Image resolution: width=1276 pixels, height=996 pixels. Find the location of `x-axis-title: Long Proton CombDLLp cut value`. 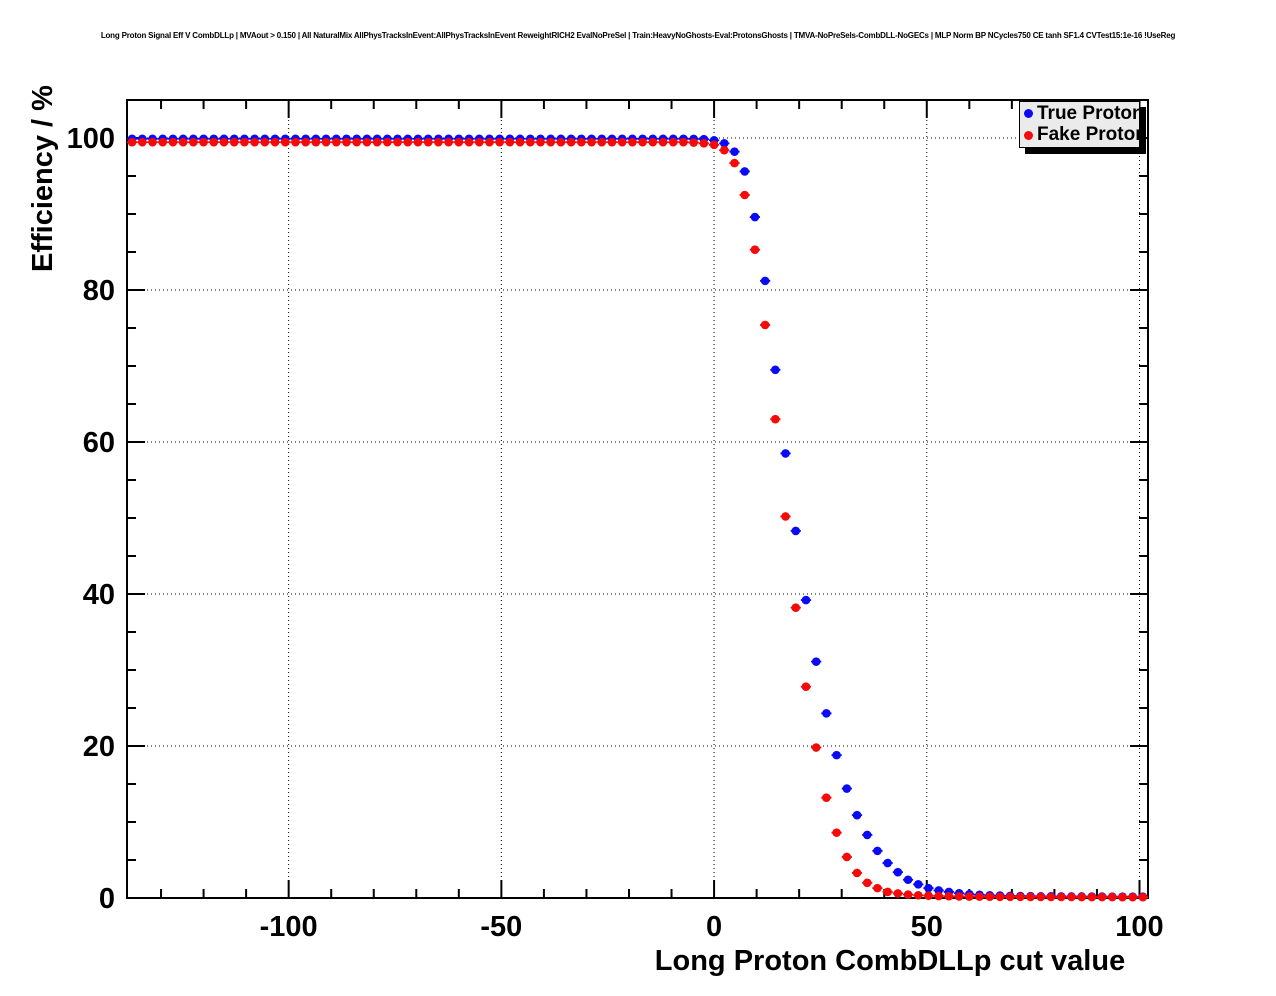

x-axis-title: Long Proton CombDLLp cut value is located at coordinates (890, 961).